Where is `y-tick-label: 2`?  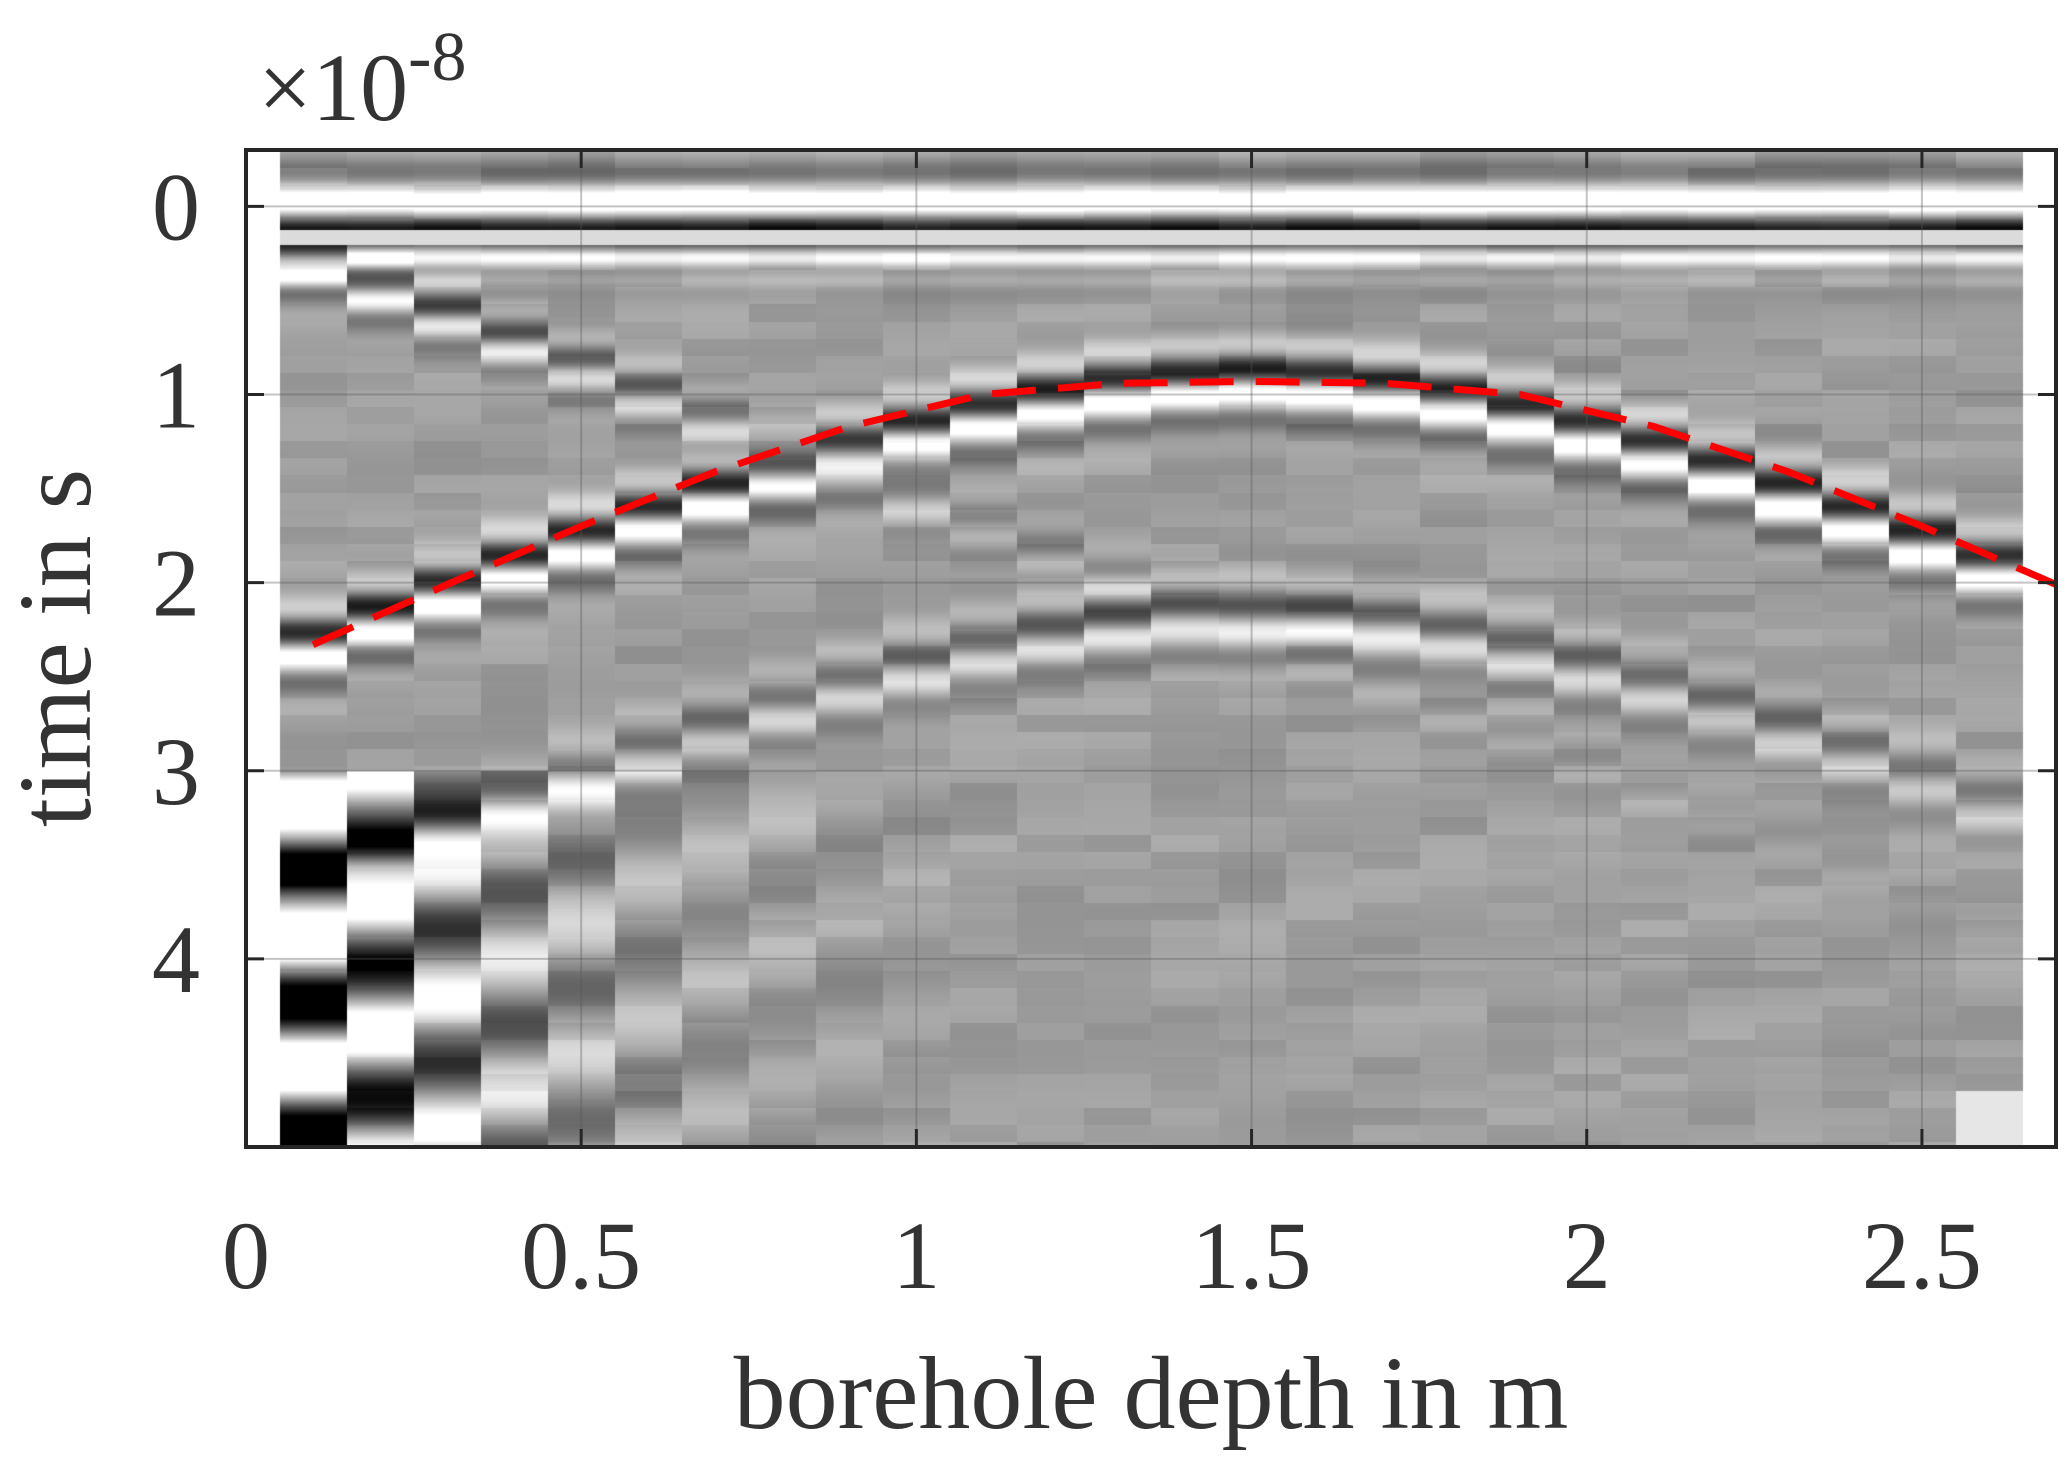
y-tick-label: 2 is located at coordinates (176, 583).